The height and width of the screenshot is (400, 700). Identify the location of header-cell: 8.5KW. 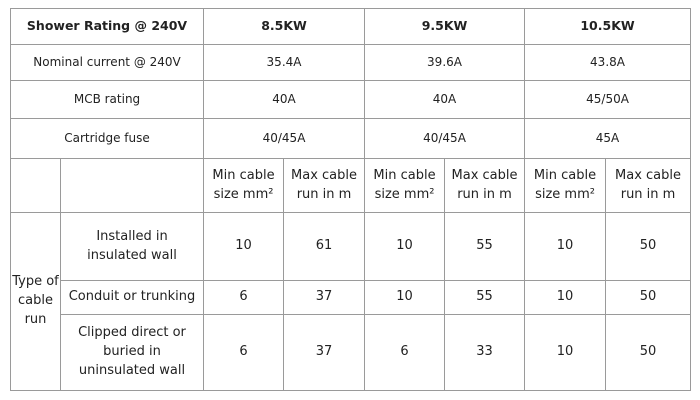
(284, 26).